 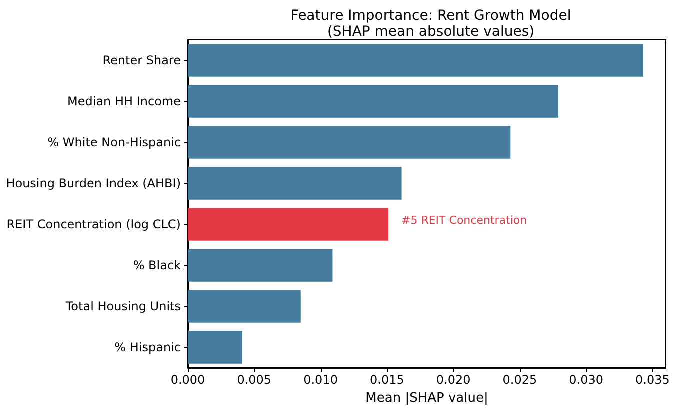 I want to click on x-tick-label: 0.030, so click(x=586, y=380).